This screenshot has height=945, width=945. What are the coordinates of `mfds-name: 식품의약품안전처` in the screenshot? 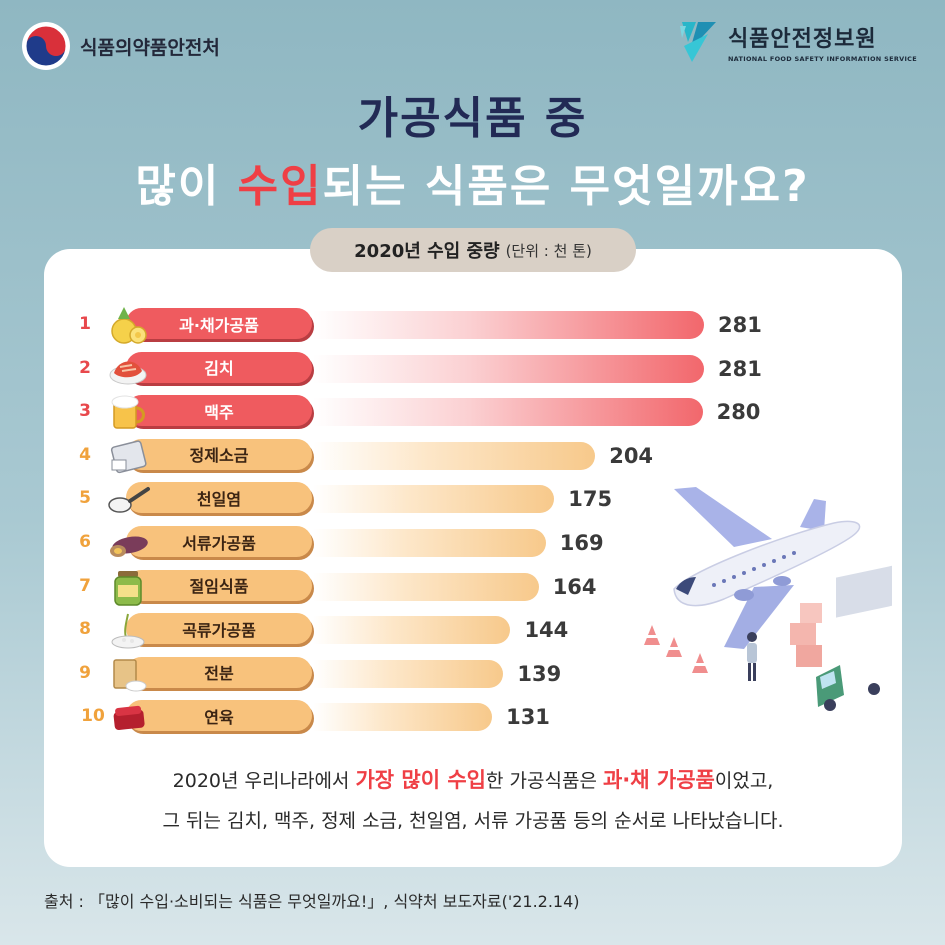 It's located at (150, 47).